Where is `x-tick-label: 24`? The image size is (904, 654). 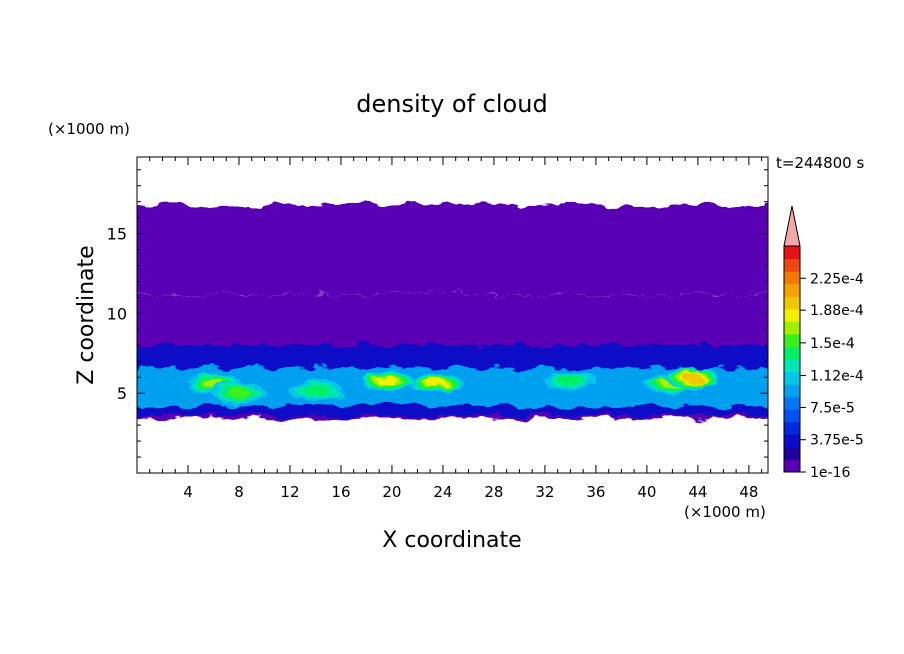
x-tick-label: 24 is located at coordinates (442, 492).